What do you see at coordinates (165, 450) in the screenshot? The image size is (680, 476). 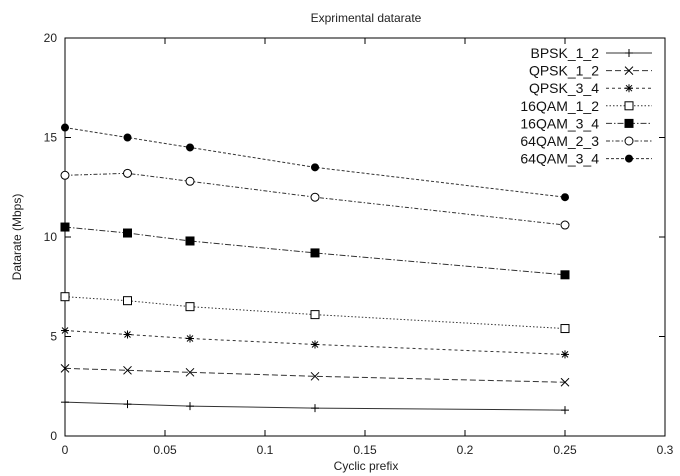 I see `x-tick-label: 0.05` at bounding box center [165, 450].